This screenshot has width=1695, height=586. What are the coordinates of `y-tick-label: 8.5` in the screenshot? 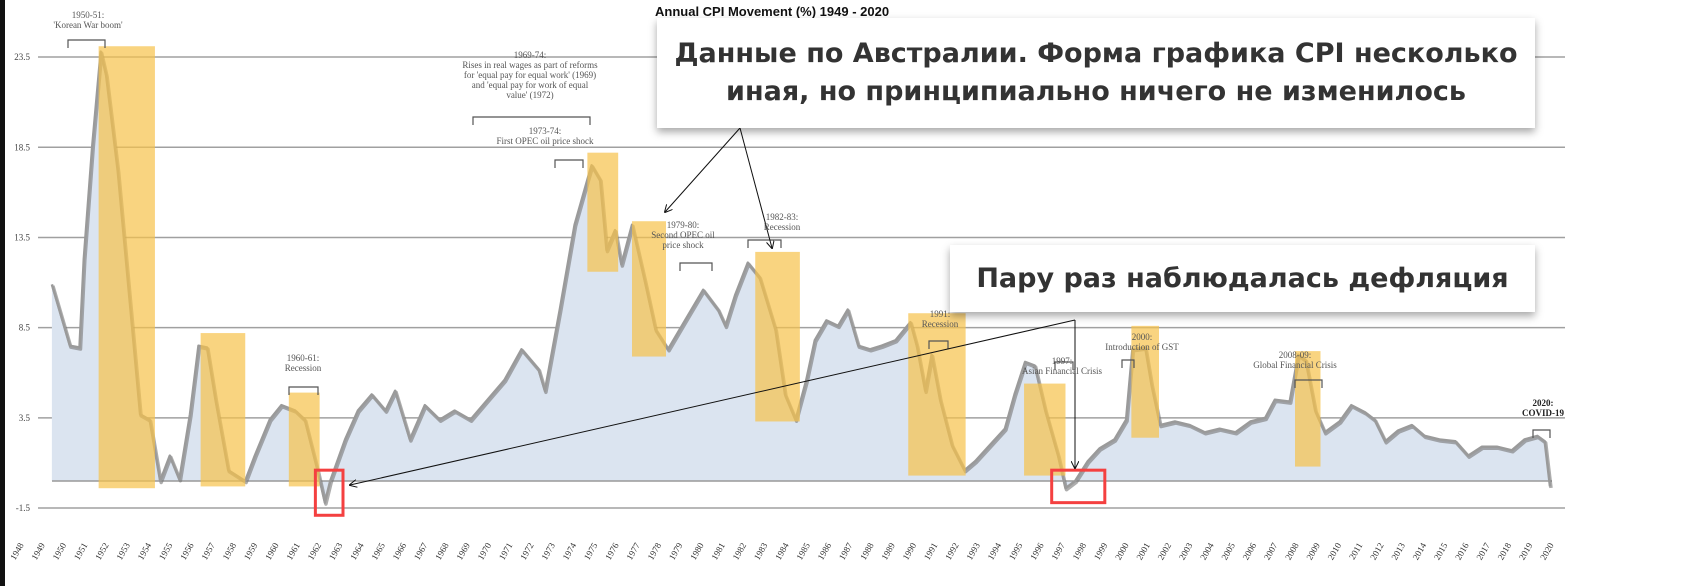 It's located at (25, 328).